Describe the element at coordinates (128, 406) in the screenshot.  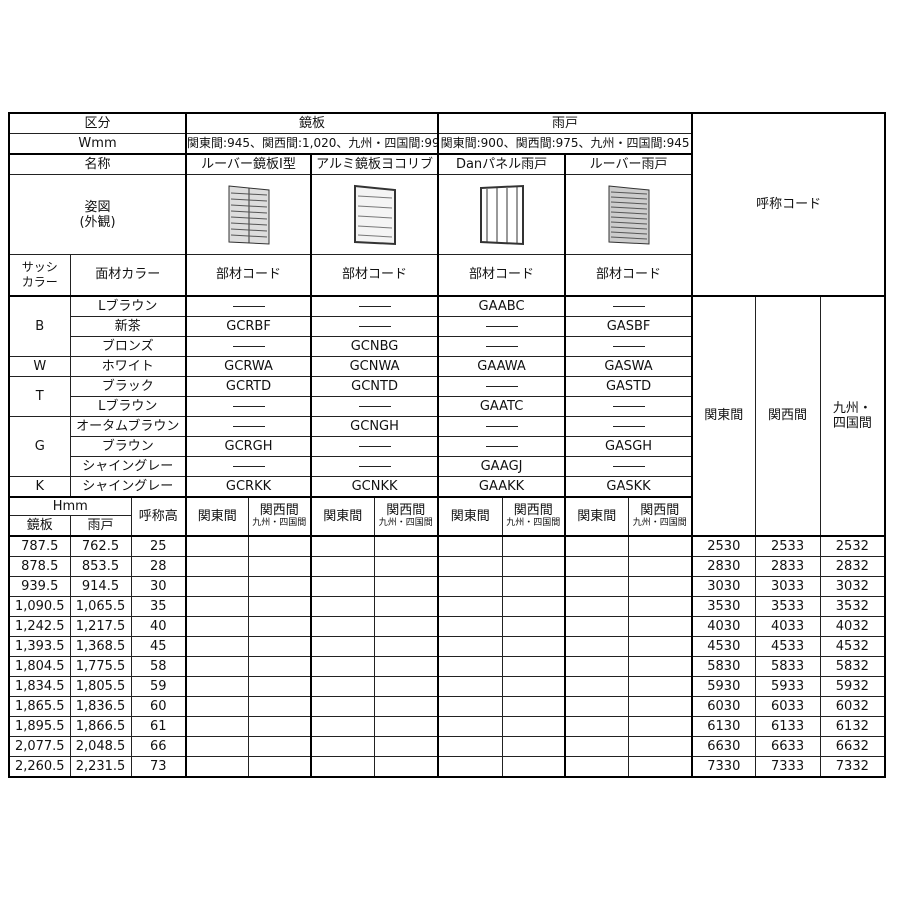
I see `menzai-color: Lブラウン` at that location.